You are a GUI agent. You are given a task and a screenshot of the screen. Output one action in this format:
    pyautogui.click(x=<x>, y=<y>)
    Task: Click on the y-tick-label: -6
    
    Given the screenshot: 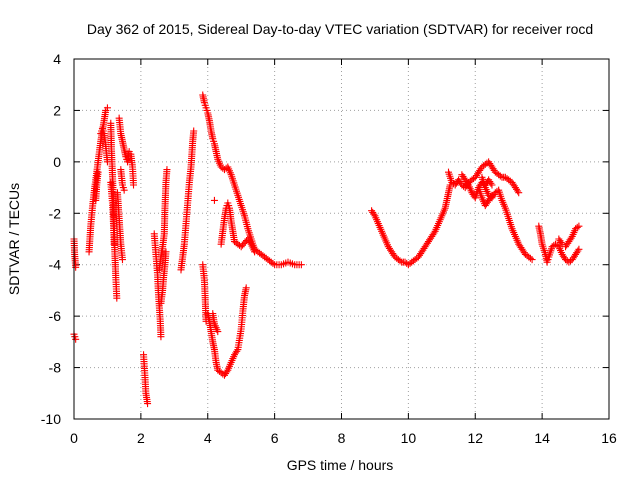 What is the action you would take?
    pyautogui.click(x=55, y=316)
    